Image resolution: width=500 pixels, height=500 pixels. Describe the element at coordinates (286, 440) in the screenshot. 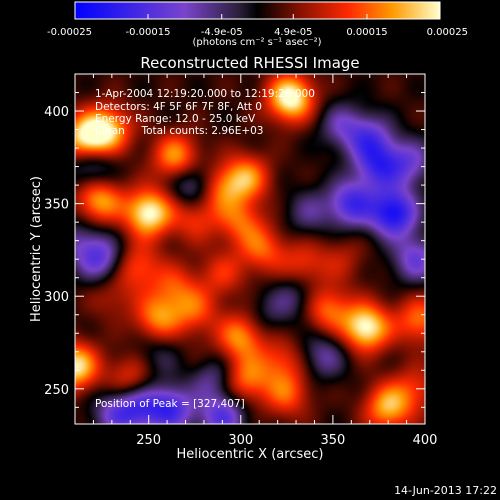

I see `x-axis-tick-labels: 250 300 350 400` at that location.